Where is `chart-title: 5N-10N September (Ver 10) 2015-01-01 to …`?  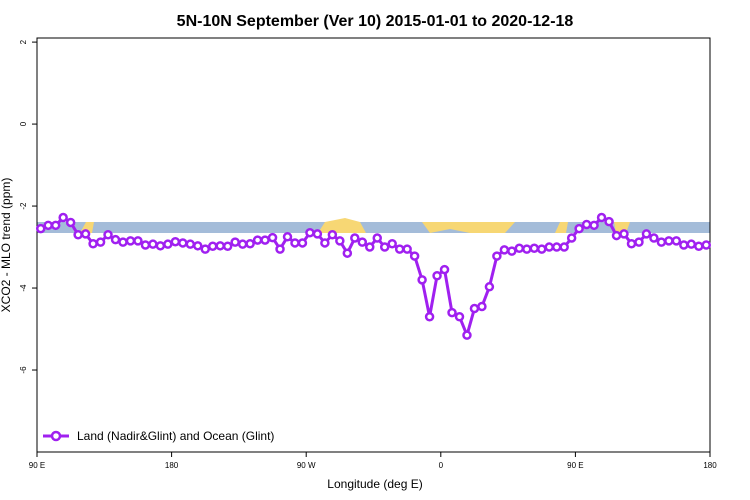 chart-title: 5N-10N September (Ver 10) 2015-01-01 to … is located at coordinates (375, 21).